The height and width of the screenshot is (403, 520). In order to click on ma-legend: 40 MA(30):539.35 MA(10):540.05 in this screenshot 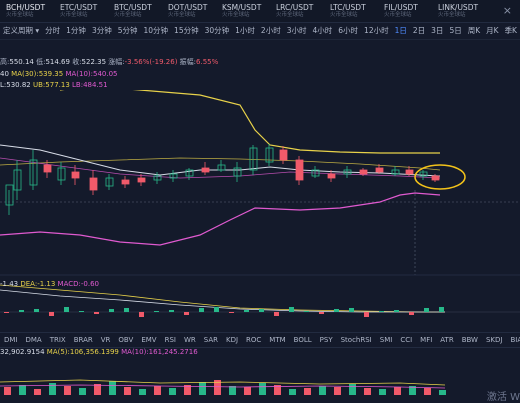, I will do `click(260, 74)`.